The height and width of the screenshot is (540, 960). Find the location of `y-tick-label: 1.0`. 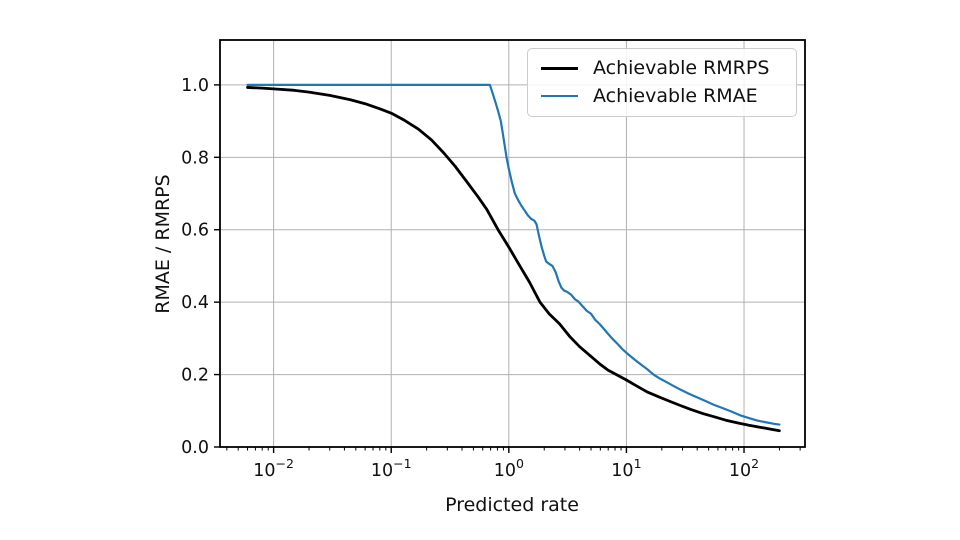

y-tick-label: 1.0 is located at coordinates (195, 86).